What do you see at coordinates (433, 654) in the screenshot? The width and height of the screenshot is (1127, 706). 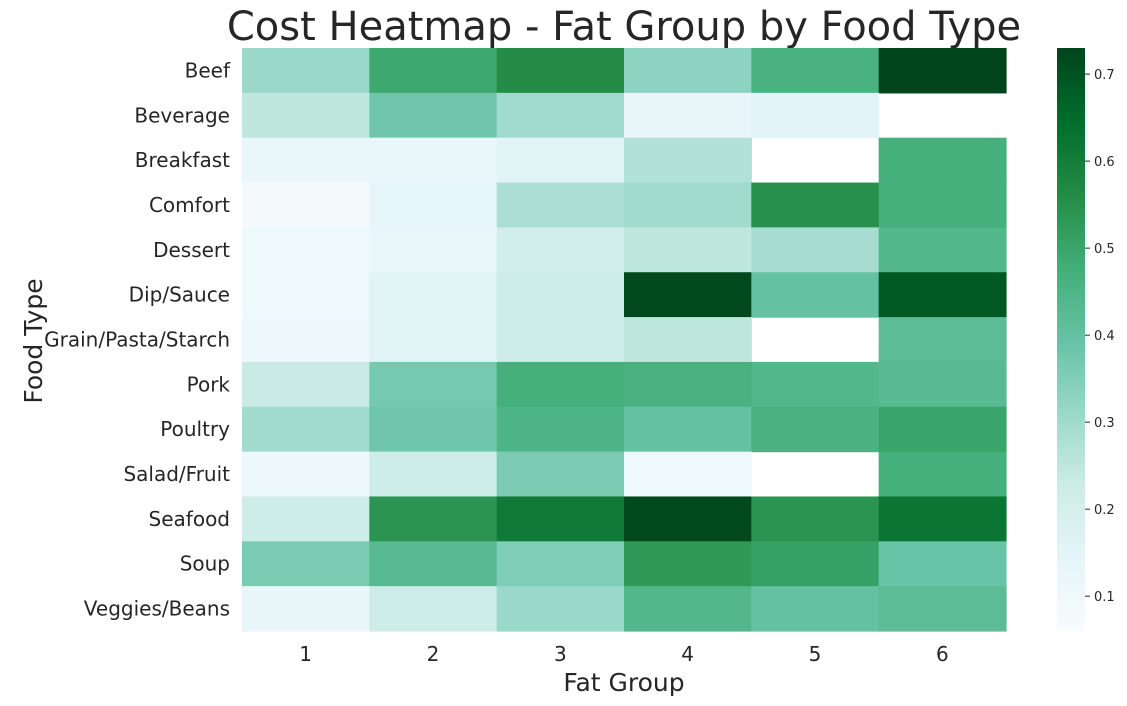 I see `x-tick-label: 2` at bounding box center [433, 654].